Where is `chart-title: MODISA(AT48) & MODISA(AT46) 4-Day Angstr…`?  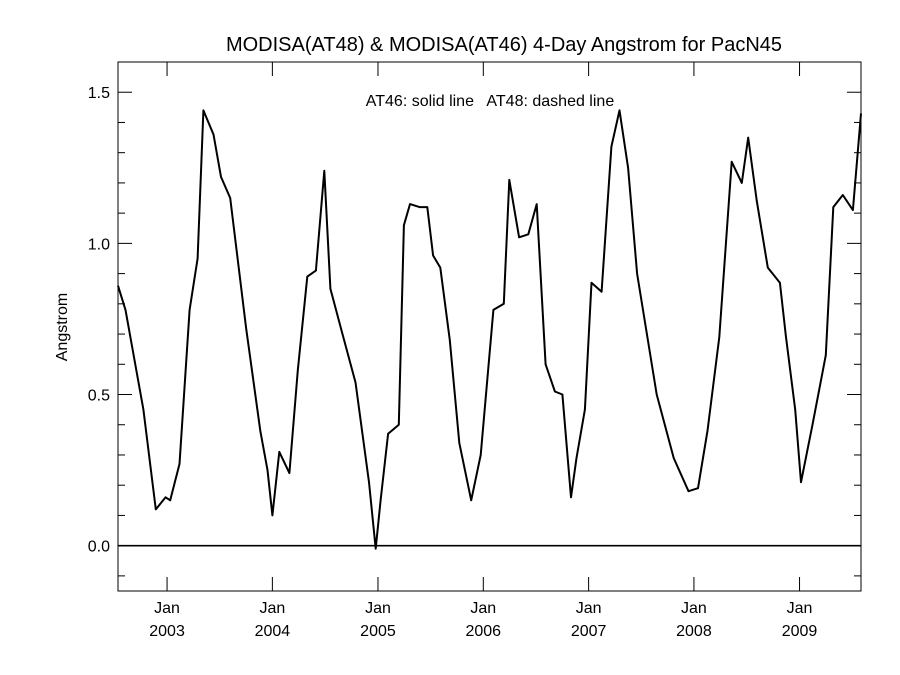
chart-title: MODISA(AT48) & MODISA(AT46) 4-Day Angstr… is located at coordinates (504, 45).